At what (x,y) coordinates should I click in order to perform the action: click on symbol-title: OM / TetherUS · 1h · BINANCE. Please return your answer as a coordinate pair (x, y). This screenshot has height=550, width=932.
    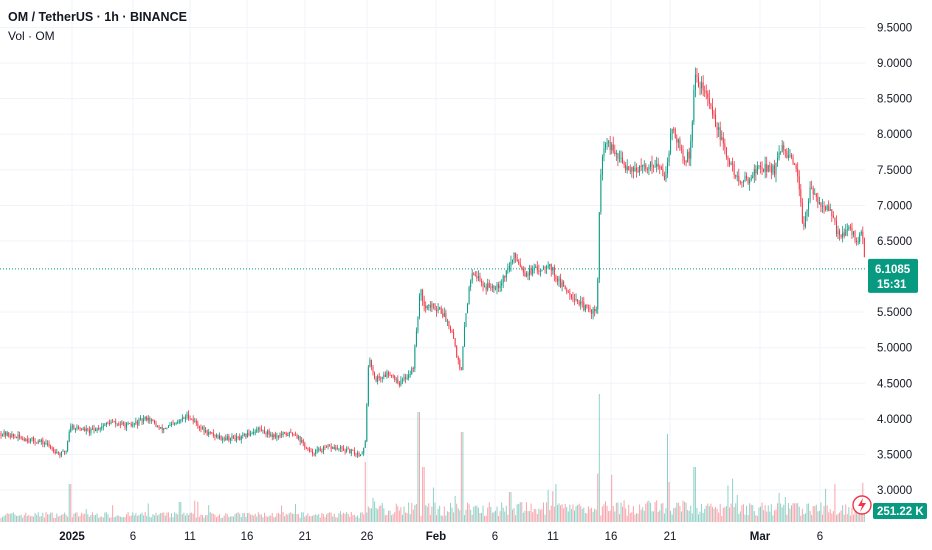
    Looking at the image, I should click on (97, 17).